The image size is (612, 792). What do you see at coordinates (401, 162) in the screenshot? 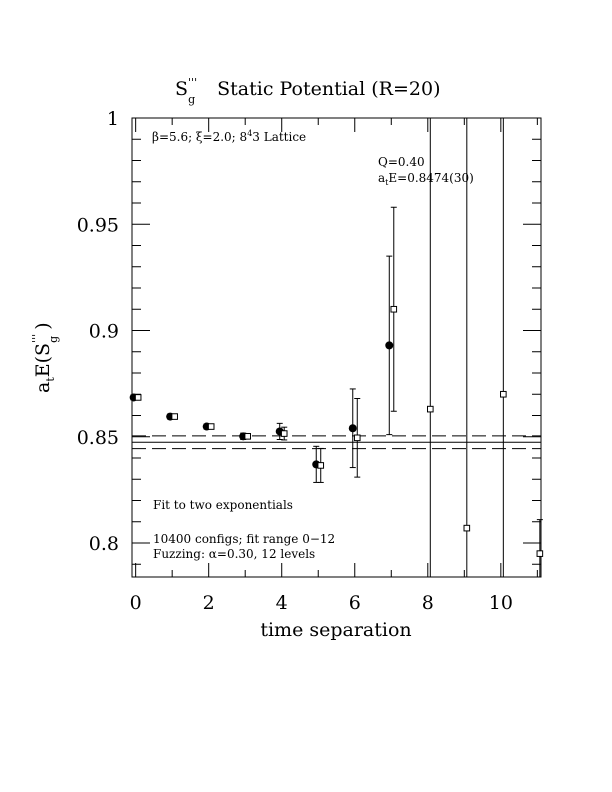
I see `q-value-annotation: Q=0.40` at bounding box center [401, 162].